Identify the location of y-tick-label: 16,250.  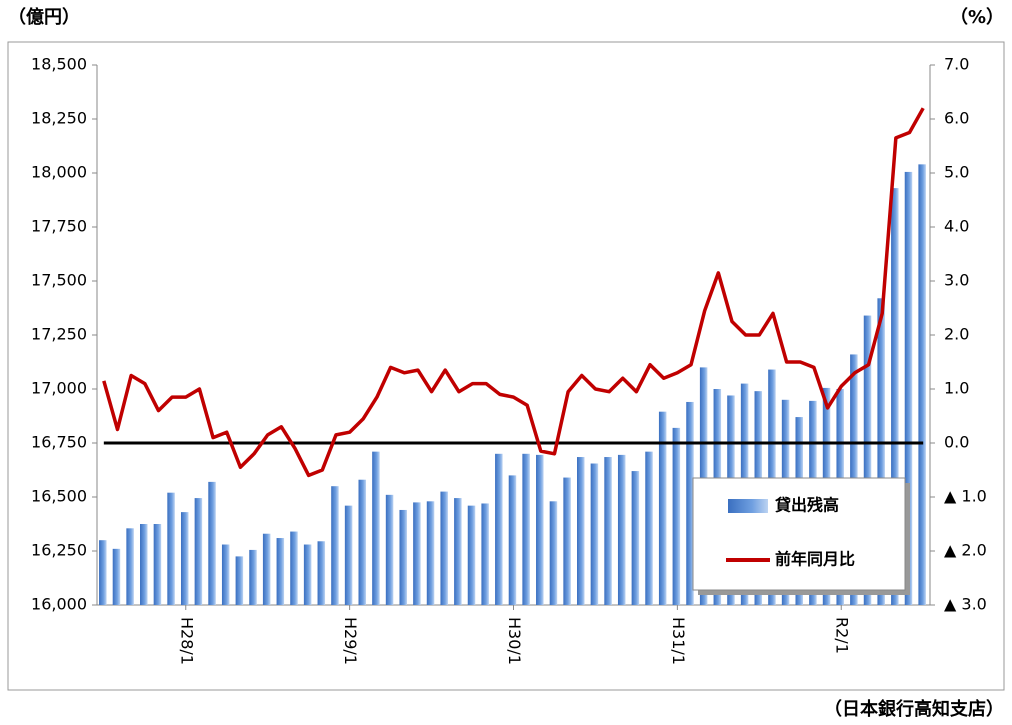
(59, 550).